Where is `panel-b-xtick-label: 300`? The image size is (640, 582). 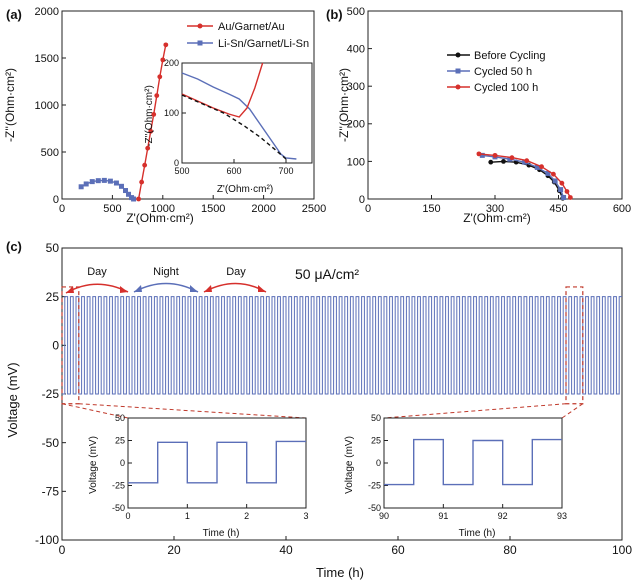 panel-b-xtick-label: 300 is located at coordinates (495, 209).